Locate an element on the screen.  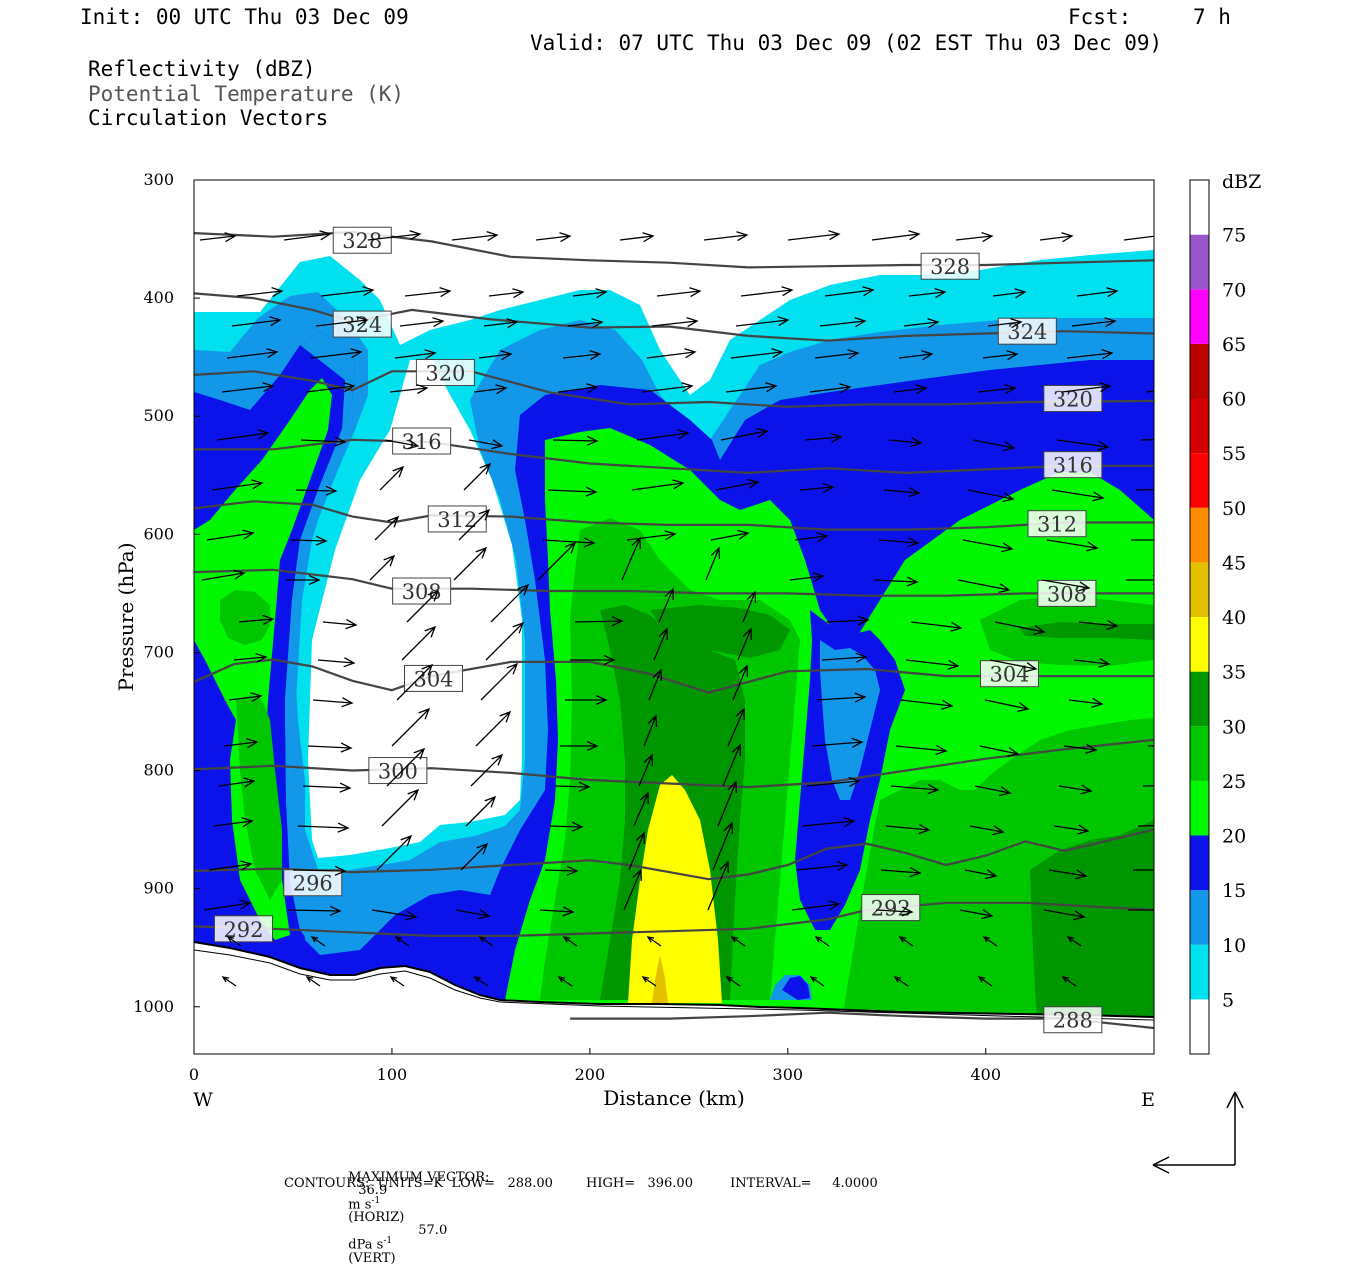
x-tick-label: 400 is located at coordinates (985, 1074).